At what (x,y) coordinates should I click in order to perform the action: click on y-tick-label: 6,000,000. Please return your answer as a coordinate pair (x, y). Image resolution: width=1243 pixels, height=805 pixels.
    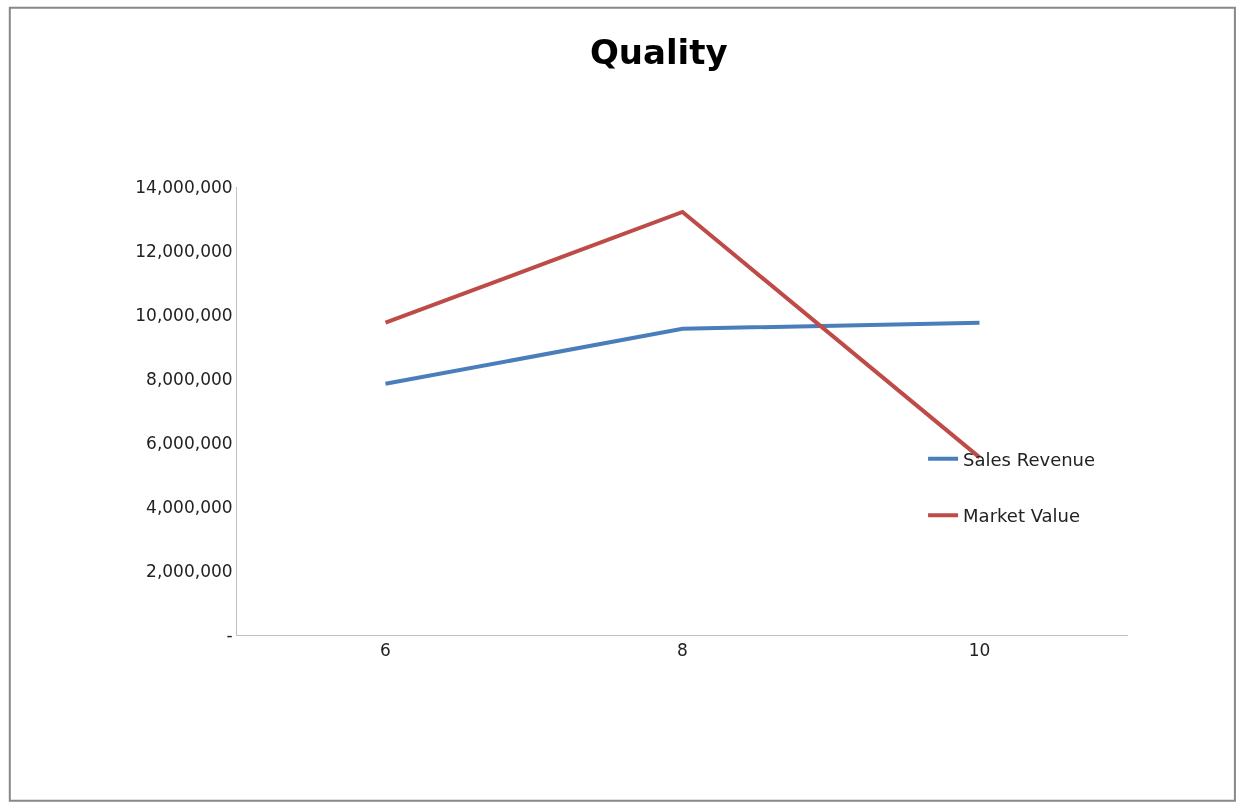
    Looking at the image, I should click on (189, 442).